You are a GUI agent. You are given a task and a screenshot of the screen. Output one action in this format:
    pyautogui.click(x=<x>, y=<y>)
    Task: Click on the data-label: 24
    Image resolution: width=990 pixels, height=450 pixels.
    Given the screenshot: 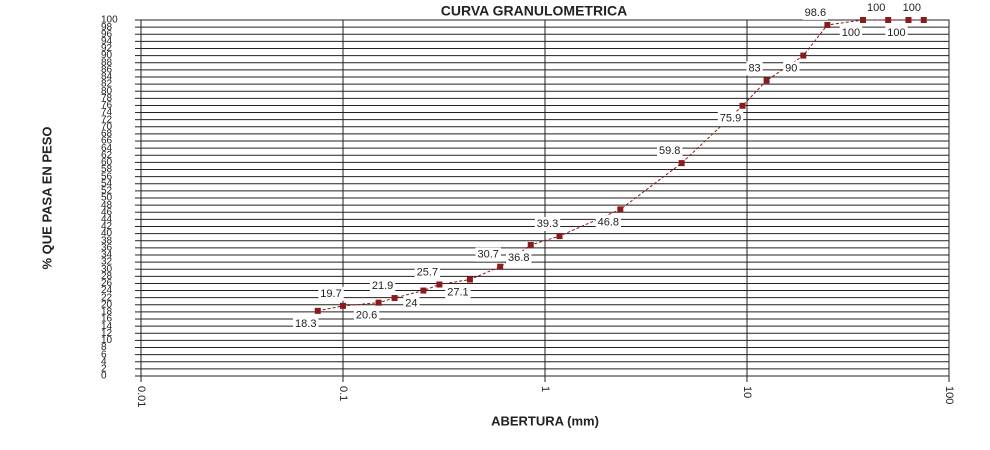 What is the action you would take?
    pyautogui.click(x=411, y=303)
    